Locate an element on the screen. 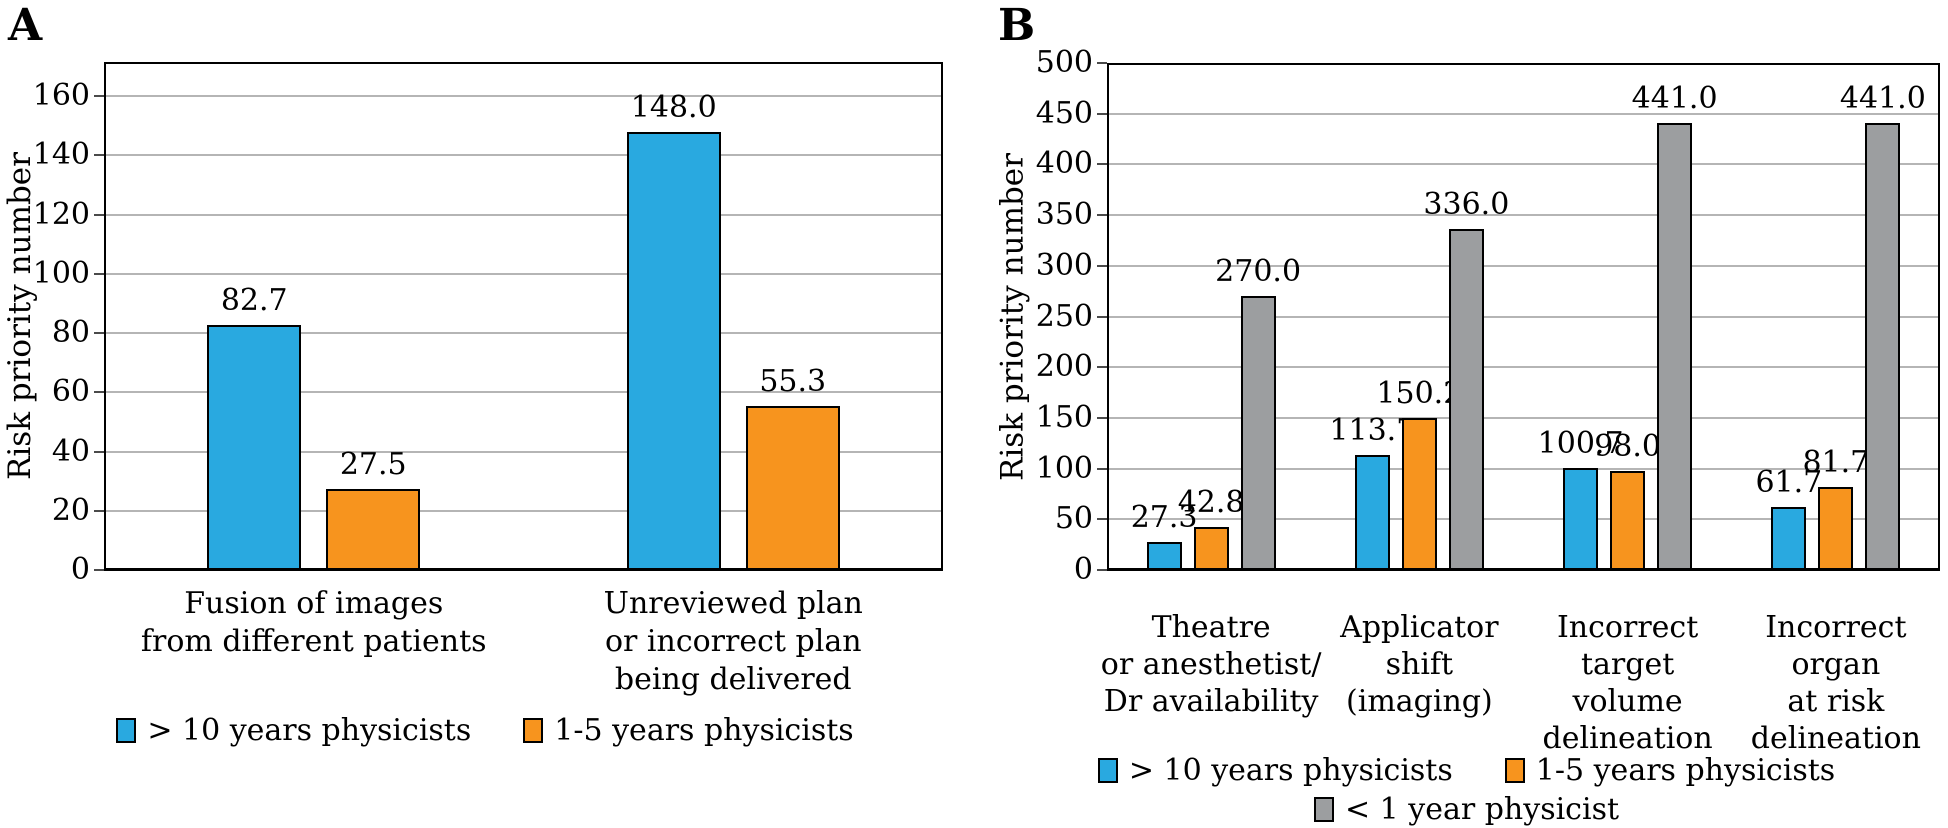 The width and height of the screenshot is (1948, 828). bar-value-label: 113.7 is located at coordinates (1372, 430).